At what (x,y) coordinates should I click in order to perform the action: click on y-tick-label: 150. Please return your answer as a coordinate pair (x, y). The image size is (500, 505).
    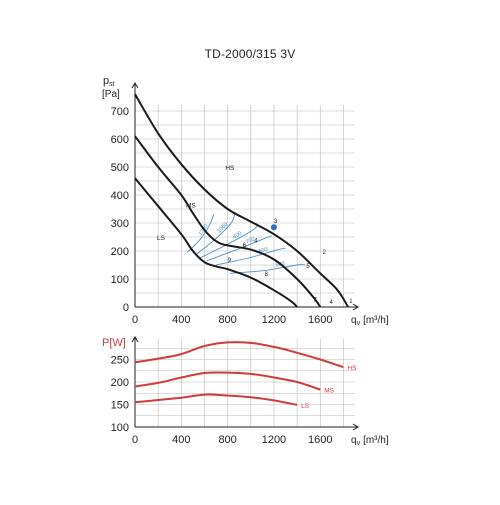
    Looking at the image, I should click on (120, 406).